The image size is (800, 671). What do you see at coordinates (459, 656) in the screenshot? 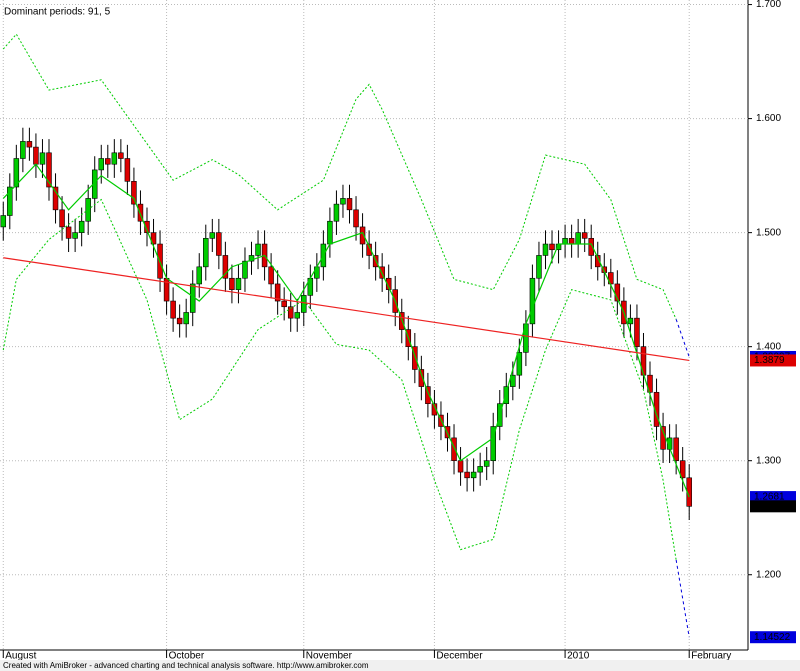
I see `x-tick-label: December` at bounding box center [459, 656].